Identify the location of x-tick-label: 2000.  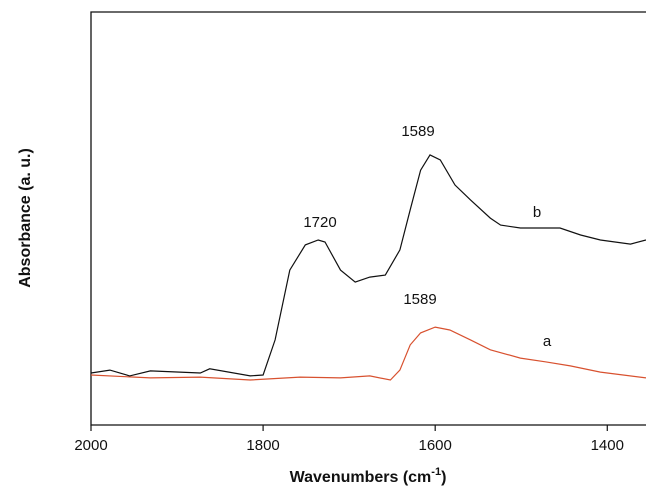
(90, 445).